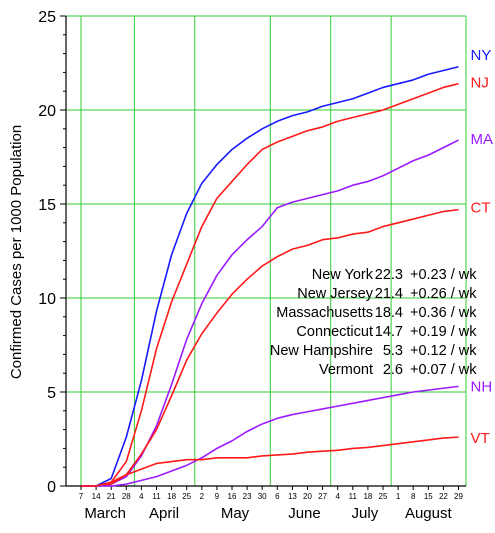  What do you see at coordinates (262, 496) in the screenshot?
I see `x-tick-label: 30` at bounding box center [262, 496].